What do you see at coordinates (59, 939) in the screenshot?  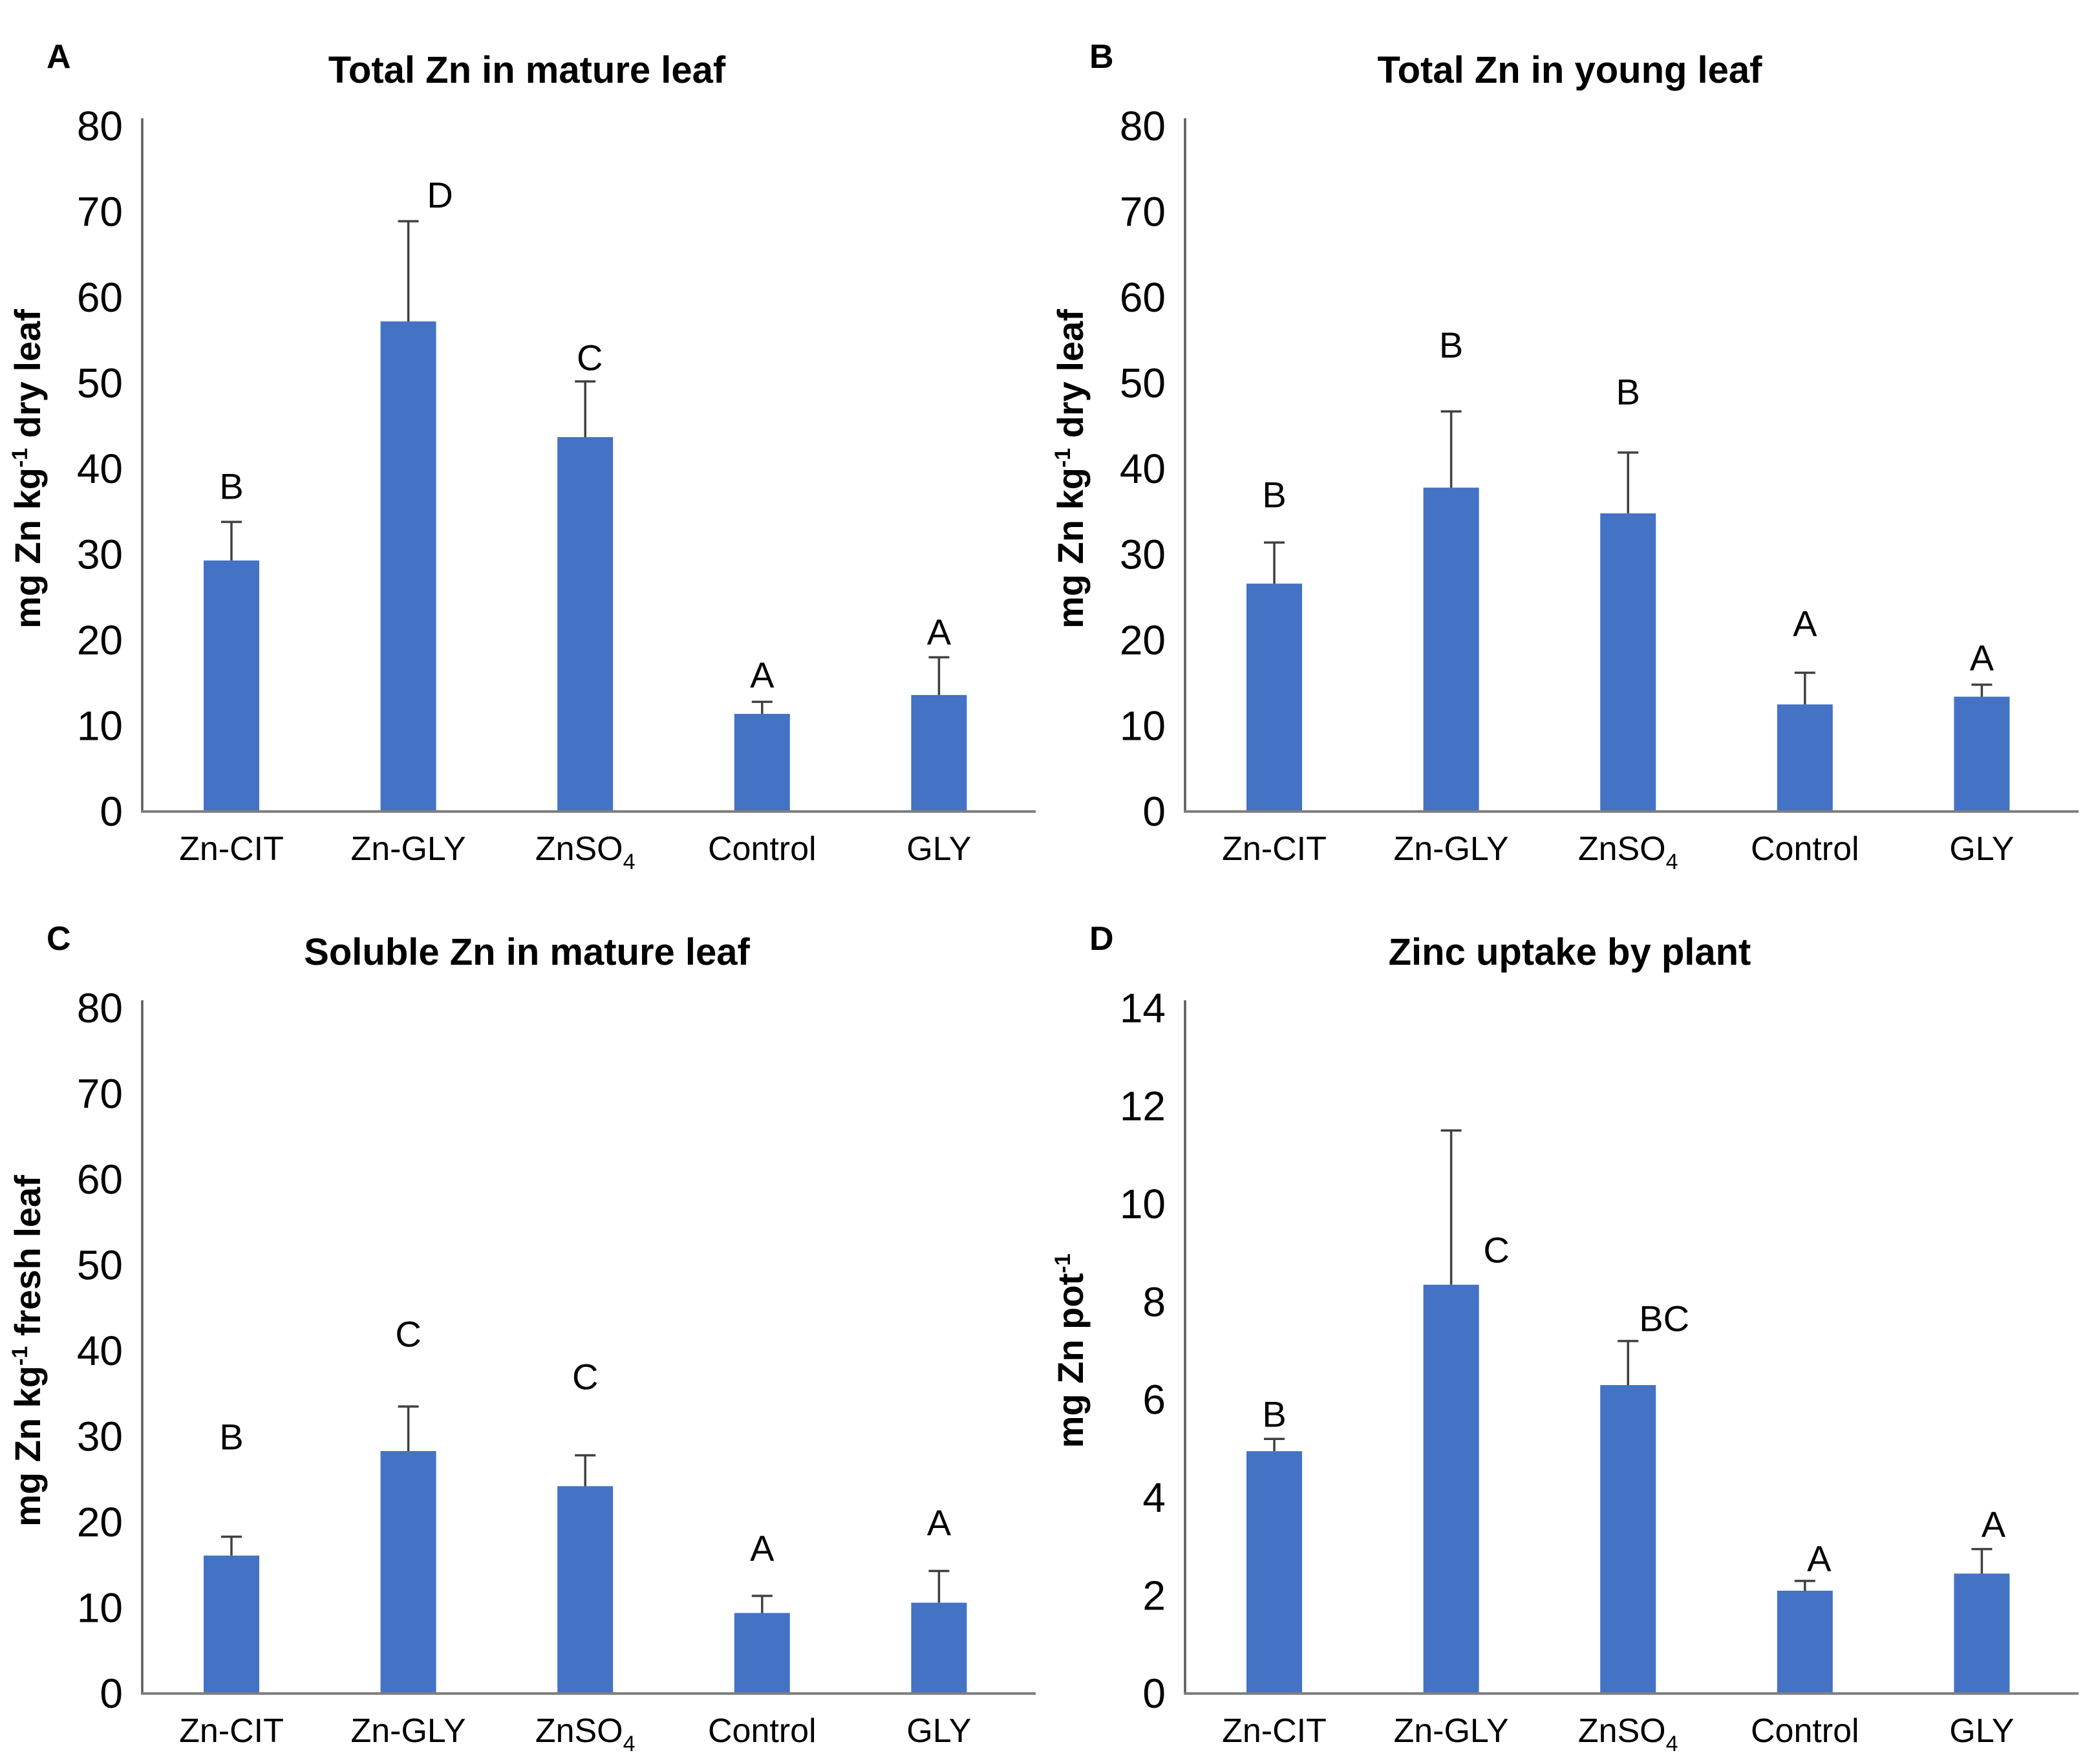 I see `panel-letter: C` at bounding box center [59, 939].